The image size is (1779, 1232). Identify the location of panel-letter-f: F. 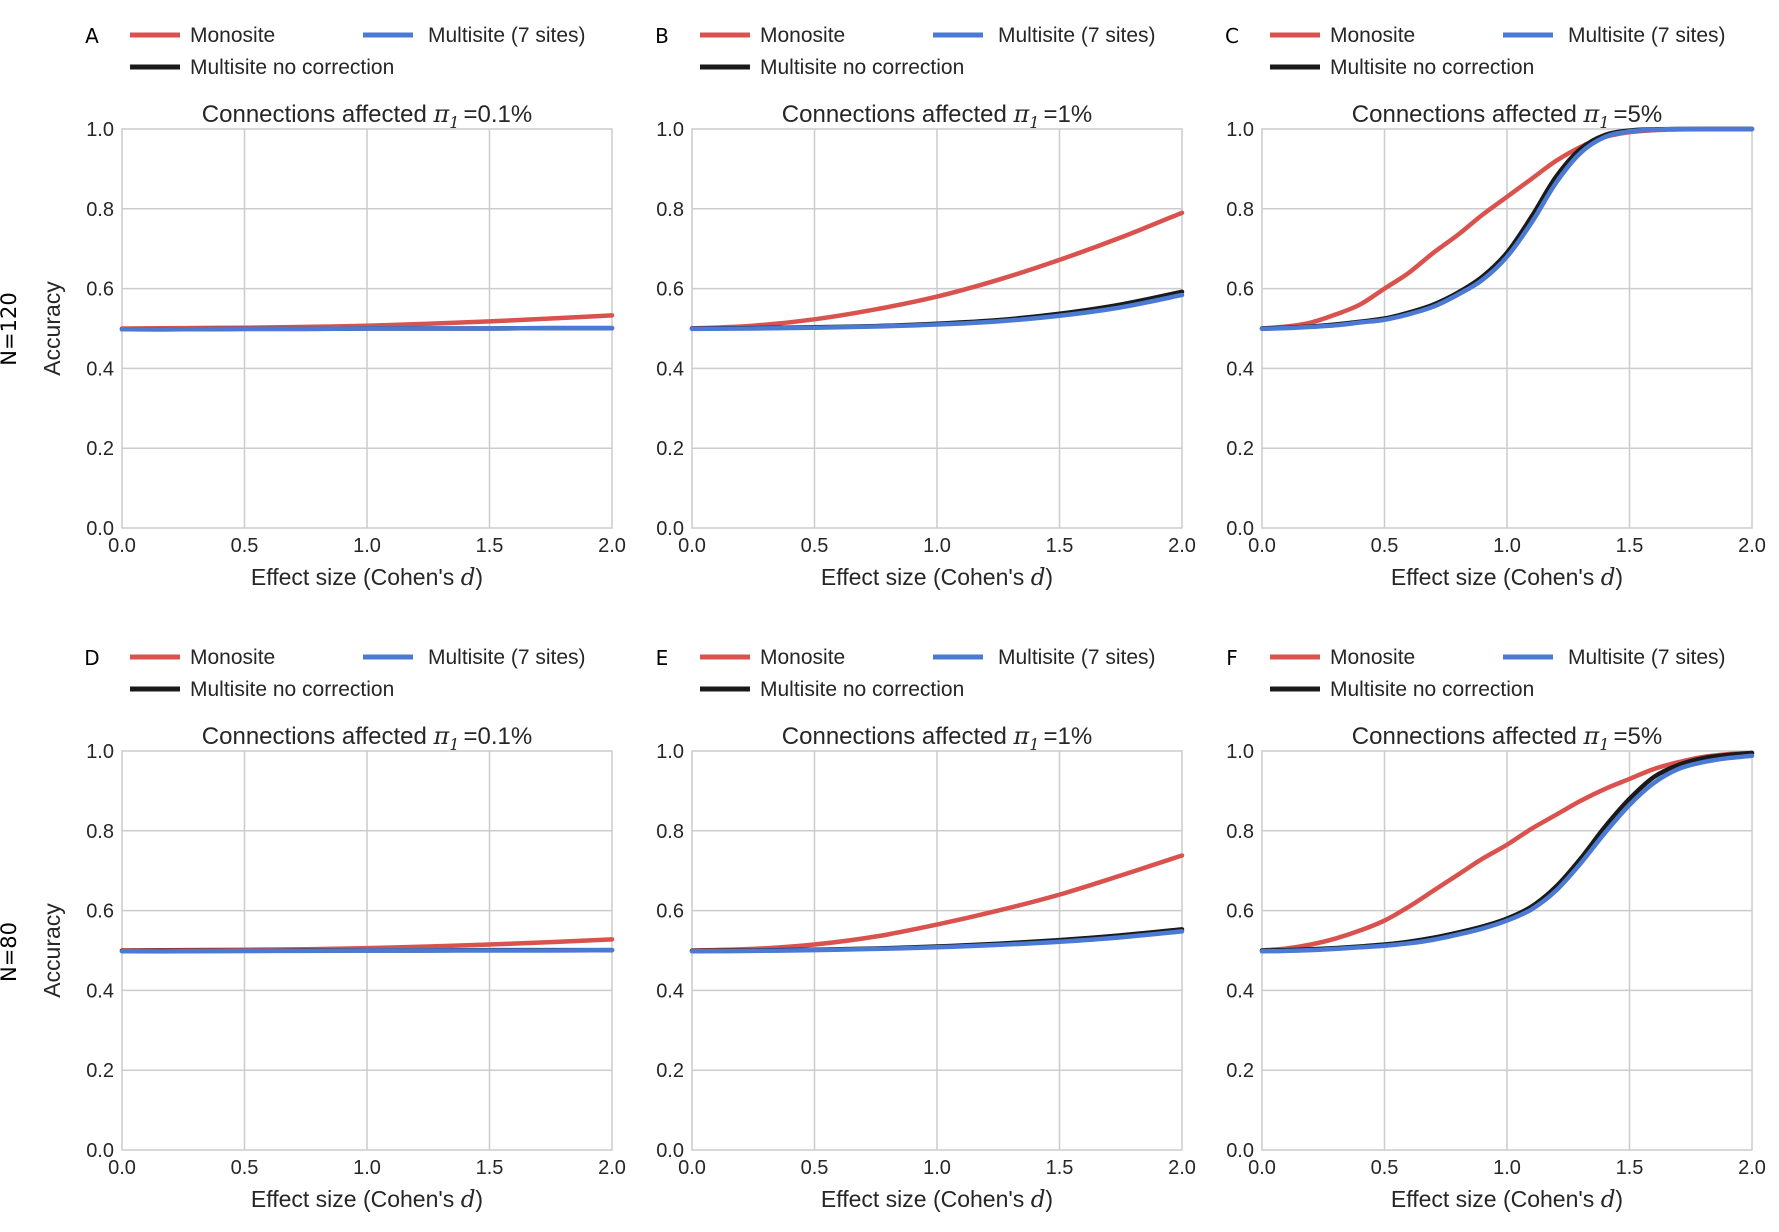
(1232, 658).